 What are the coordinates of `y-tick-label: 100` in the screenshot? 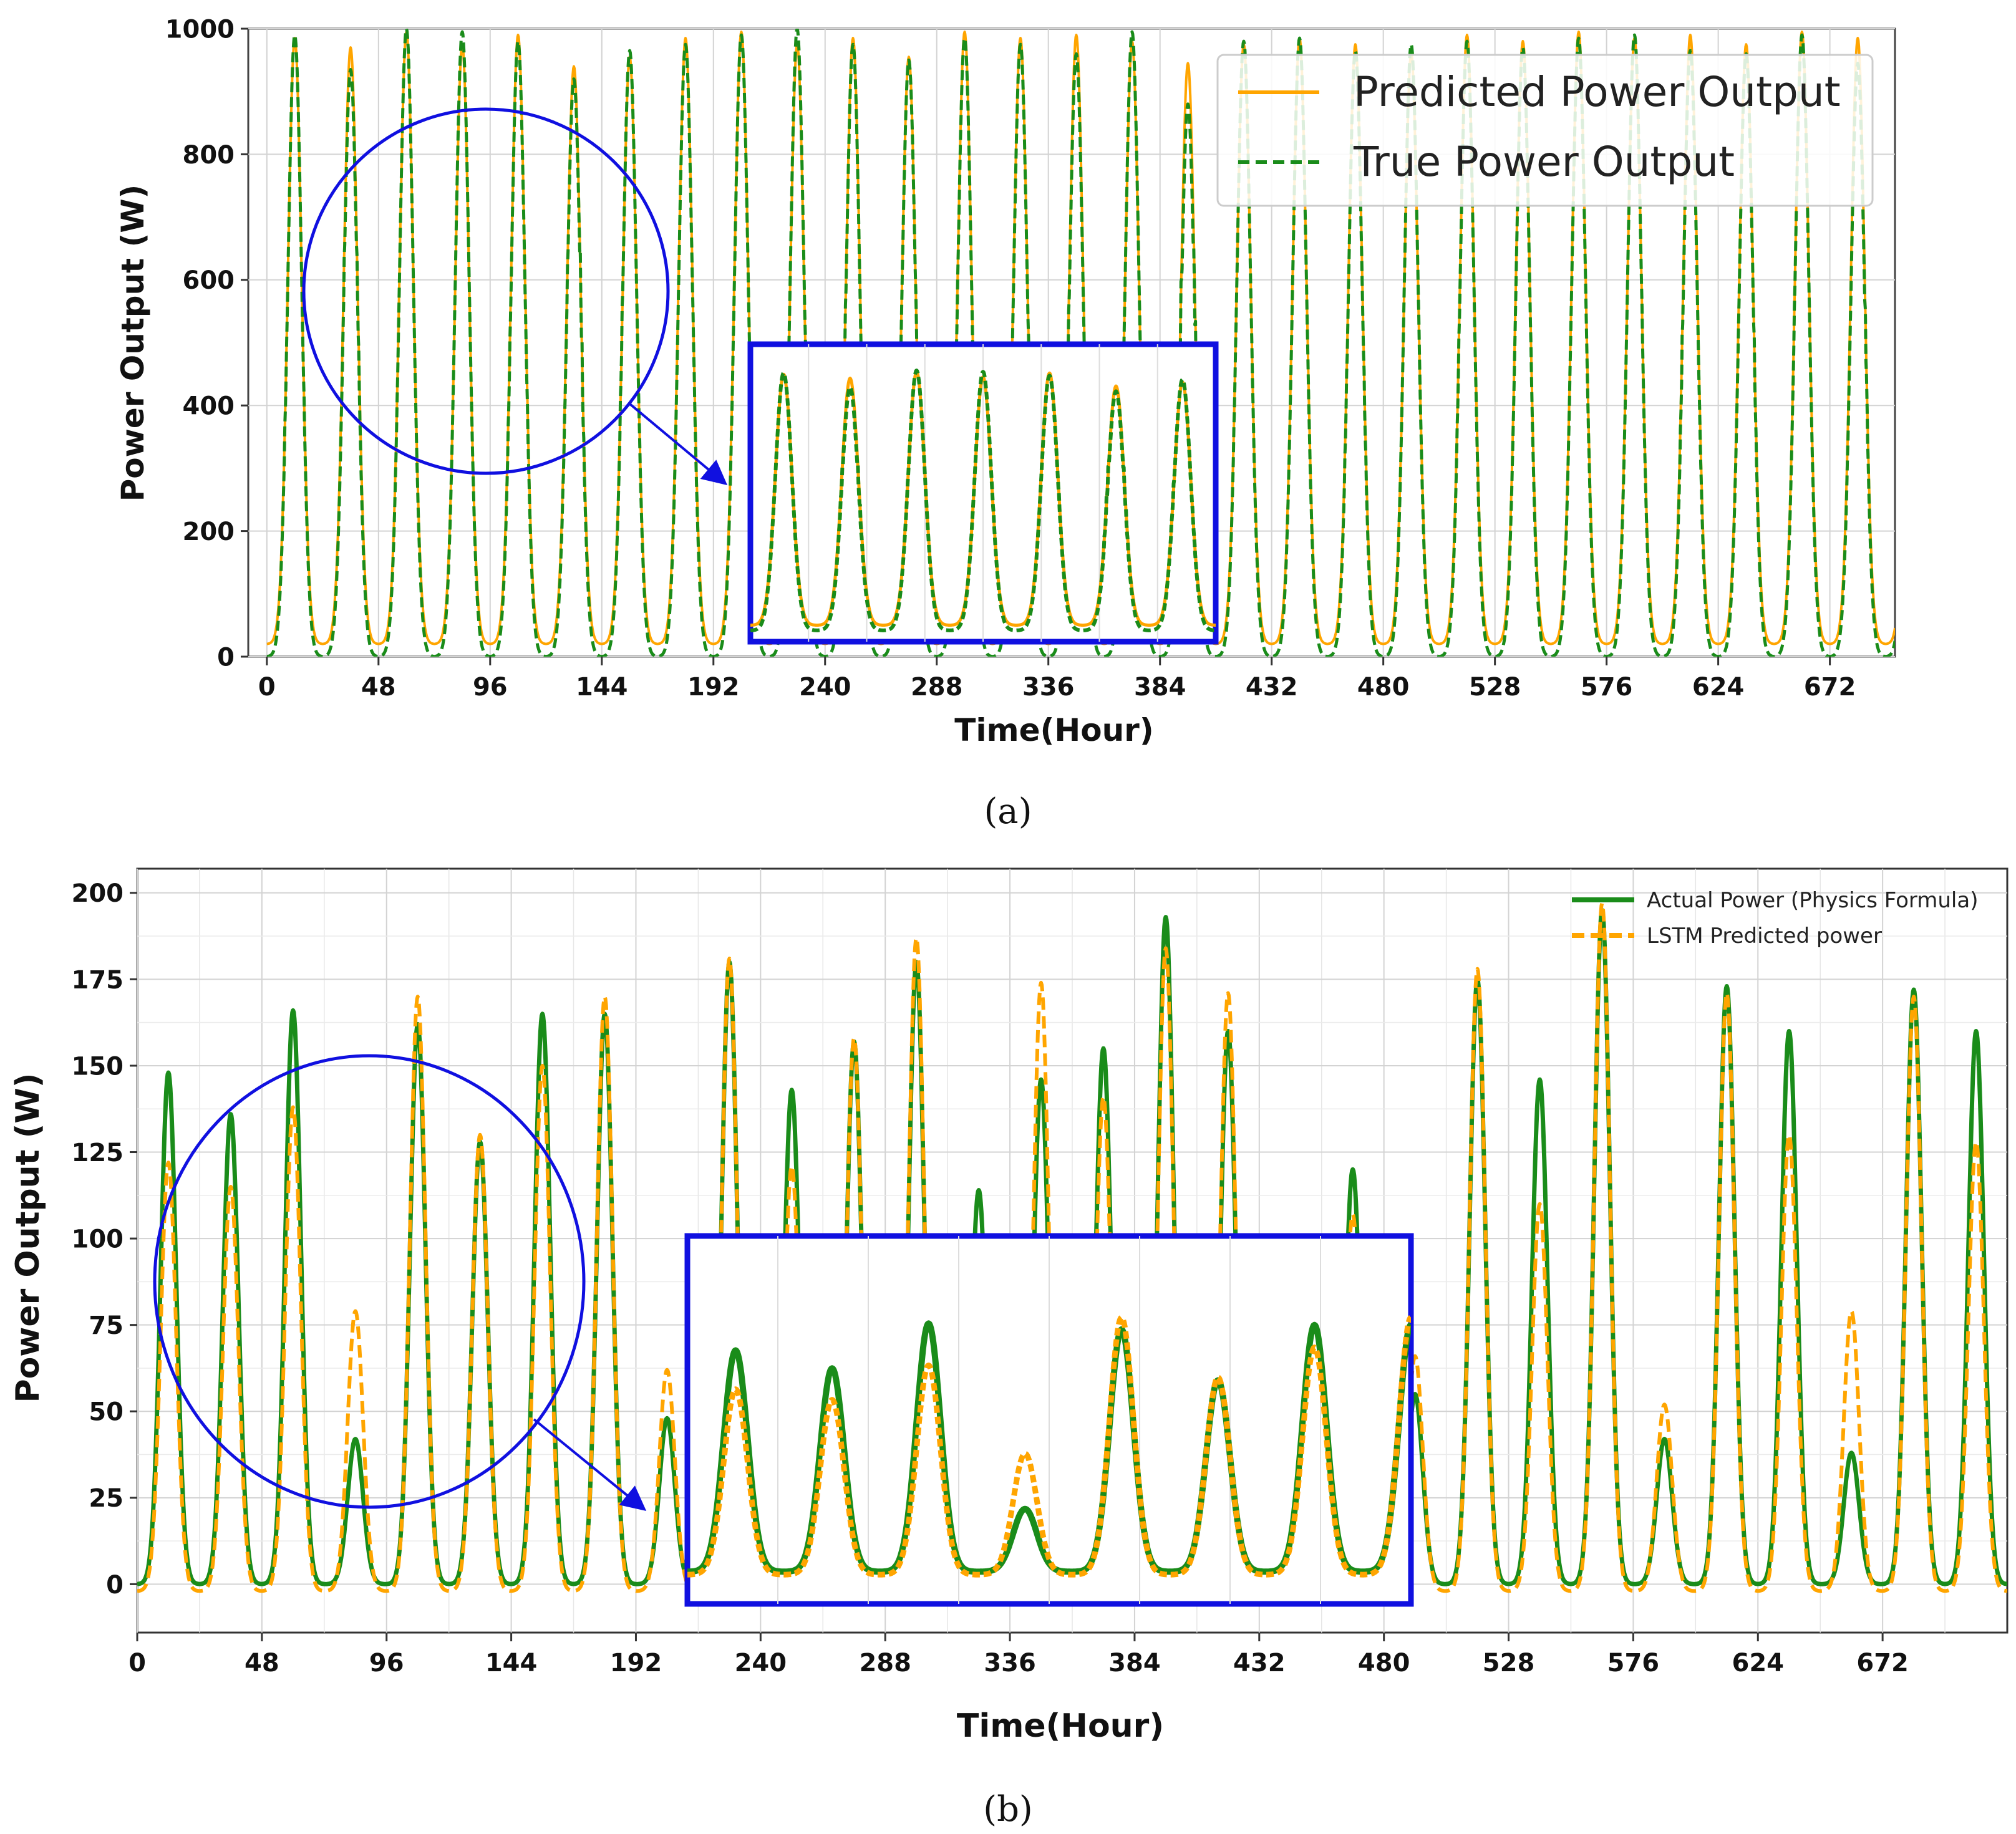 It's located at (98, 1239).